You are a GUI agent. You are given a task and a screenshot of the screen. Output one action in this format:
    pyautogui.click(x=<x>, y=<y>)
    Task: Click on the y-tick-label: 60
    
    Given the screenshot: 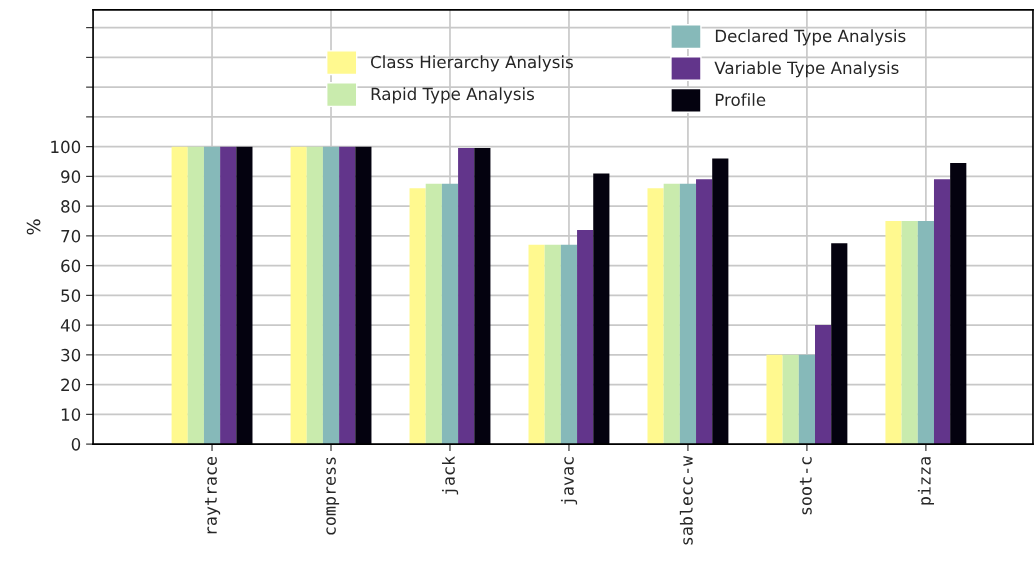 What is the action you would take?
    pyautogui.click(x=71, y=266)
    